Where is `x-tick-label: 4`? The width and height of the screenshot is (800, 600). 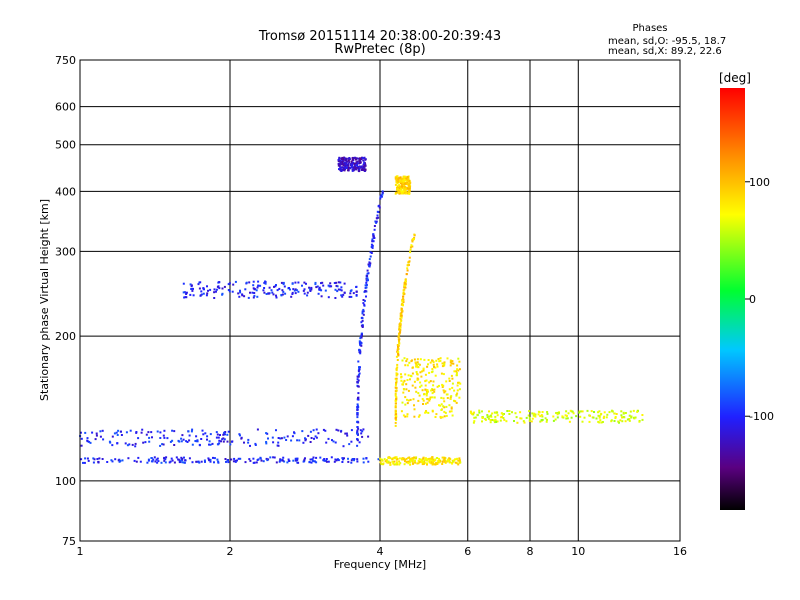
x-tick-label: 4 is located at coordinates (380, 551).